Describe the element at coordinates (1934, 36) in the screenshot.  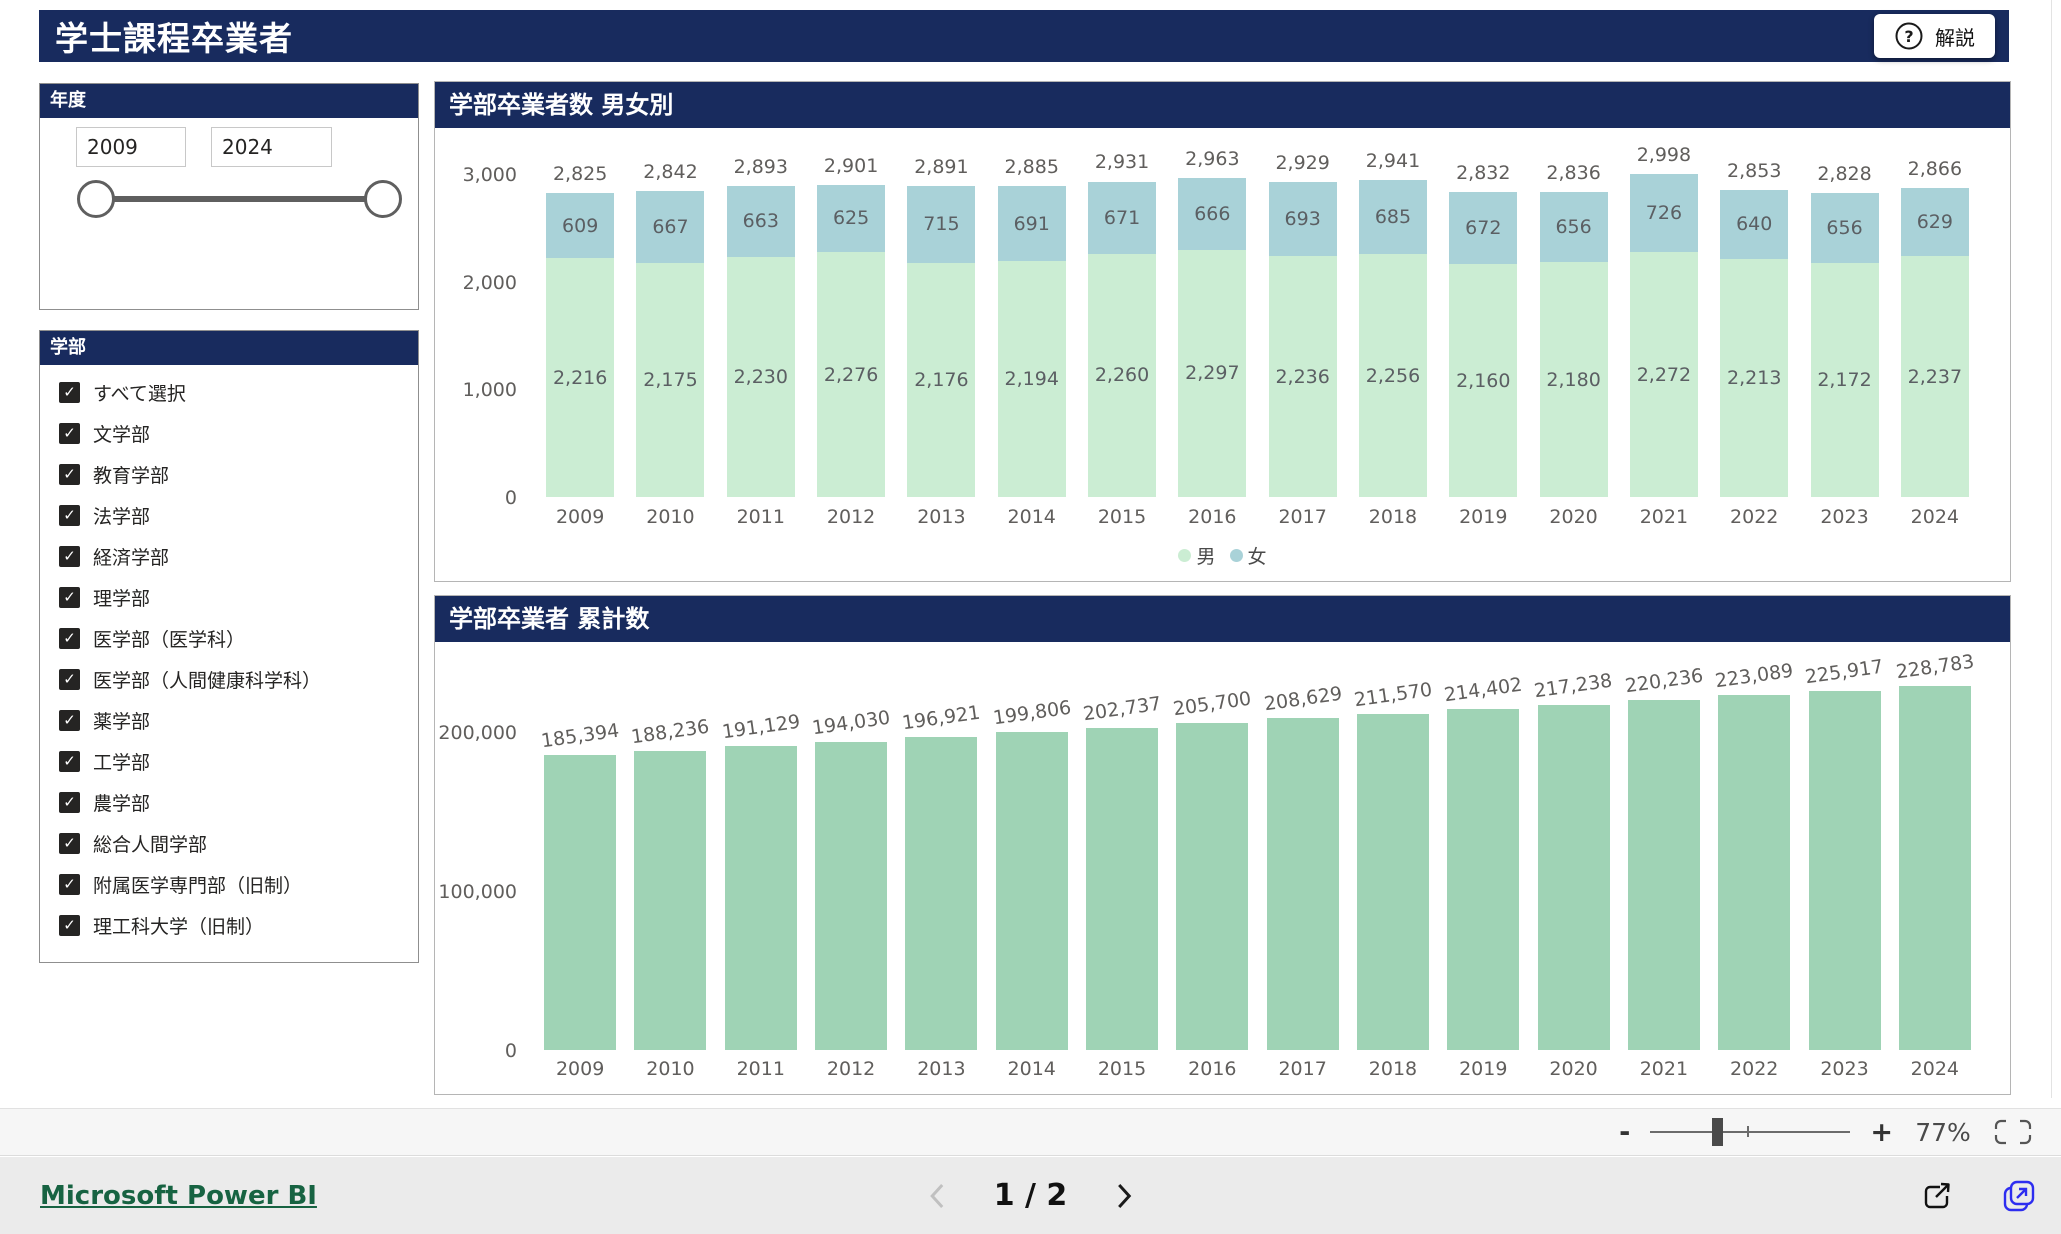
I see `help-button: ? 解説` at that location.